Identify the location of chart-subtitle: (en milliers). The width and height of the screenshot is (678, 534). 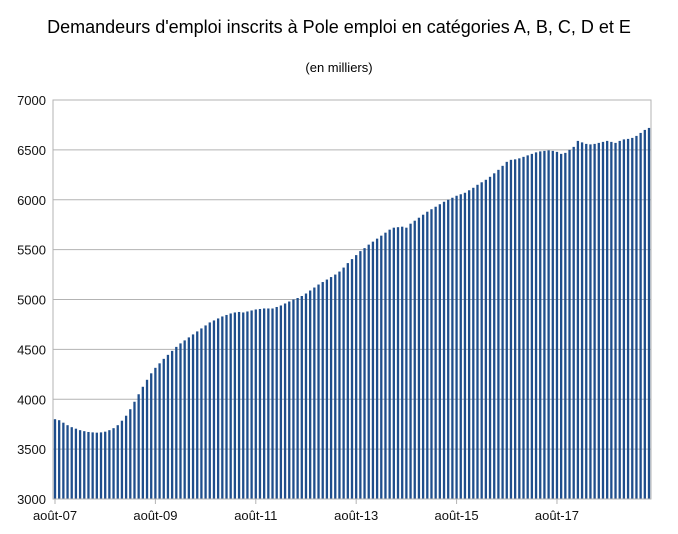
(338, 67).